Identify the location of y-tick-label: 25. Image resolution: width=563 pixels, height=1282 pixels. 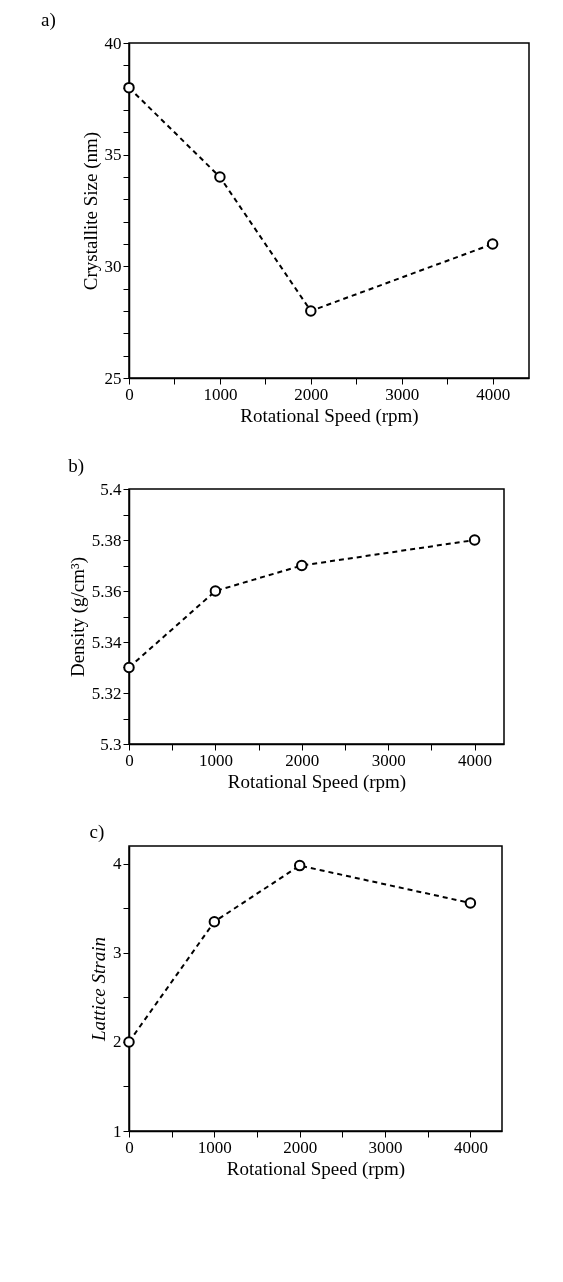
(113, 378).